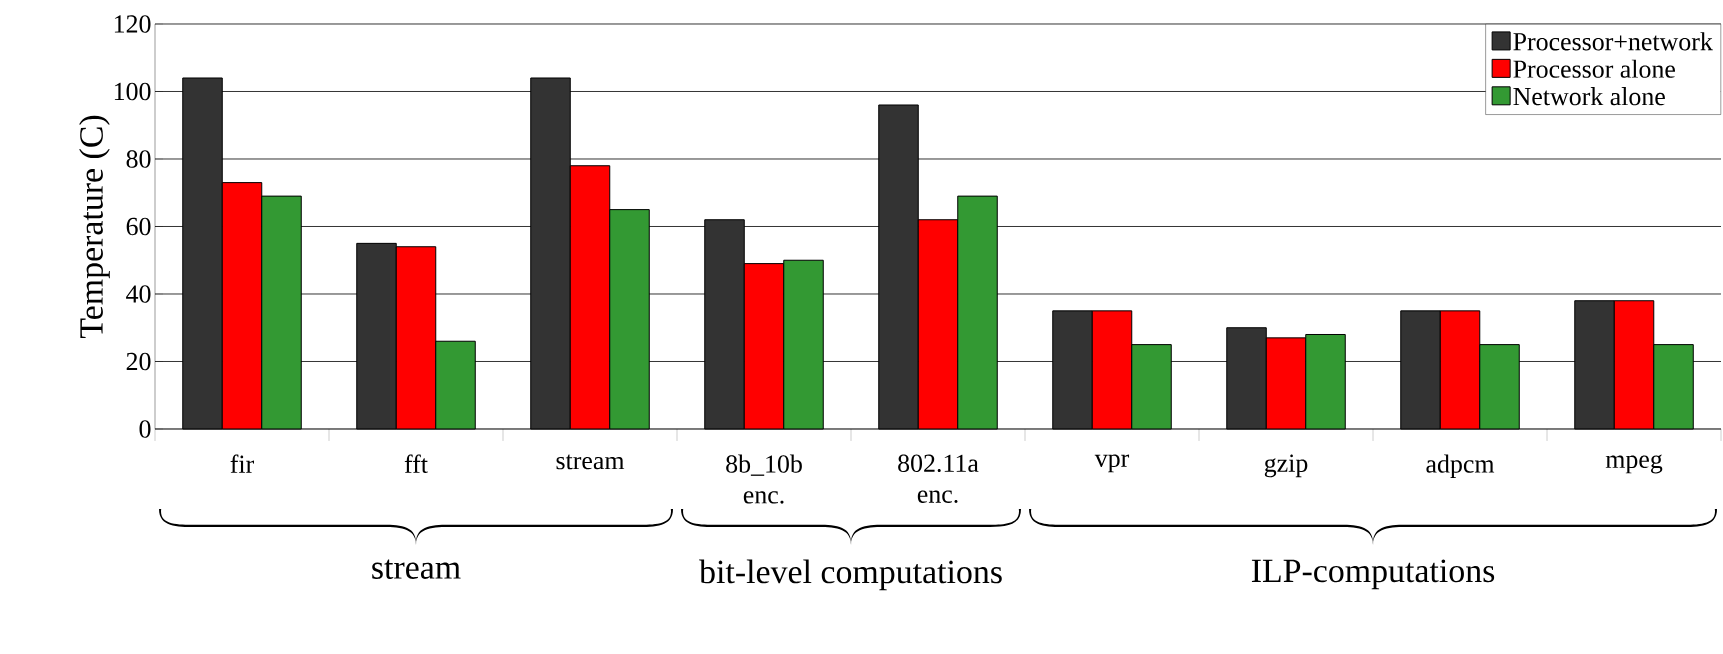 The height and width of the screenshot is (654, 1723). Describe the element at coordinates (416, 464) in the screenshot. I see `x-tick-label: fft` at that location.